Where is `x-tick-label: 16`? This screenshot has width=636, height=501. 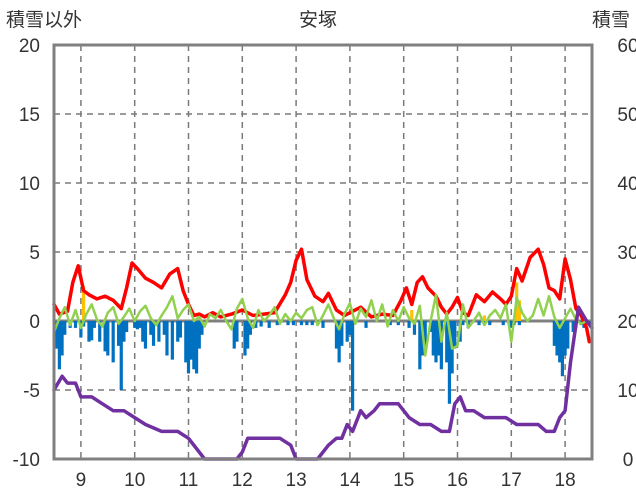
x-tick-label: 16 is located at coordinates (457, 480).